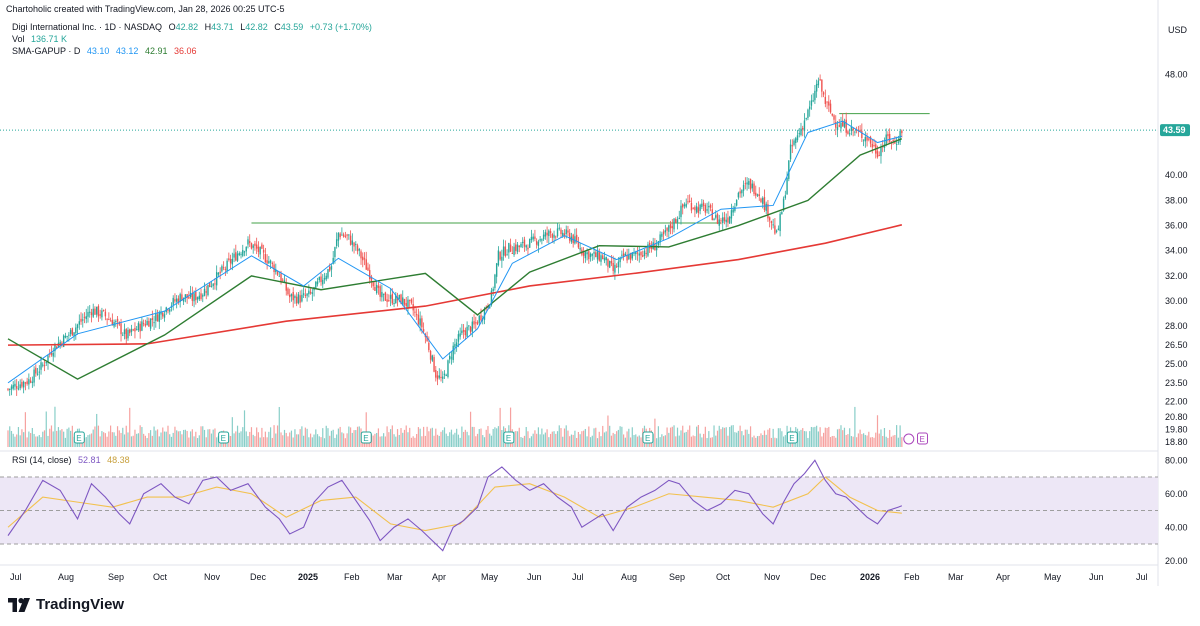 The image size is (1200, 626). Describe the element at coordinates (42, 460) in the screenshot. I see `rsi-label: RSI (14, close)` at that location.